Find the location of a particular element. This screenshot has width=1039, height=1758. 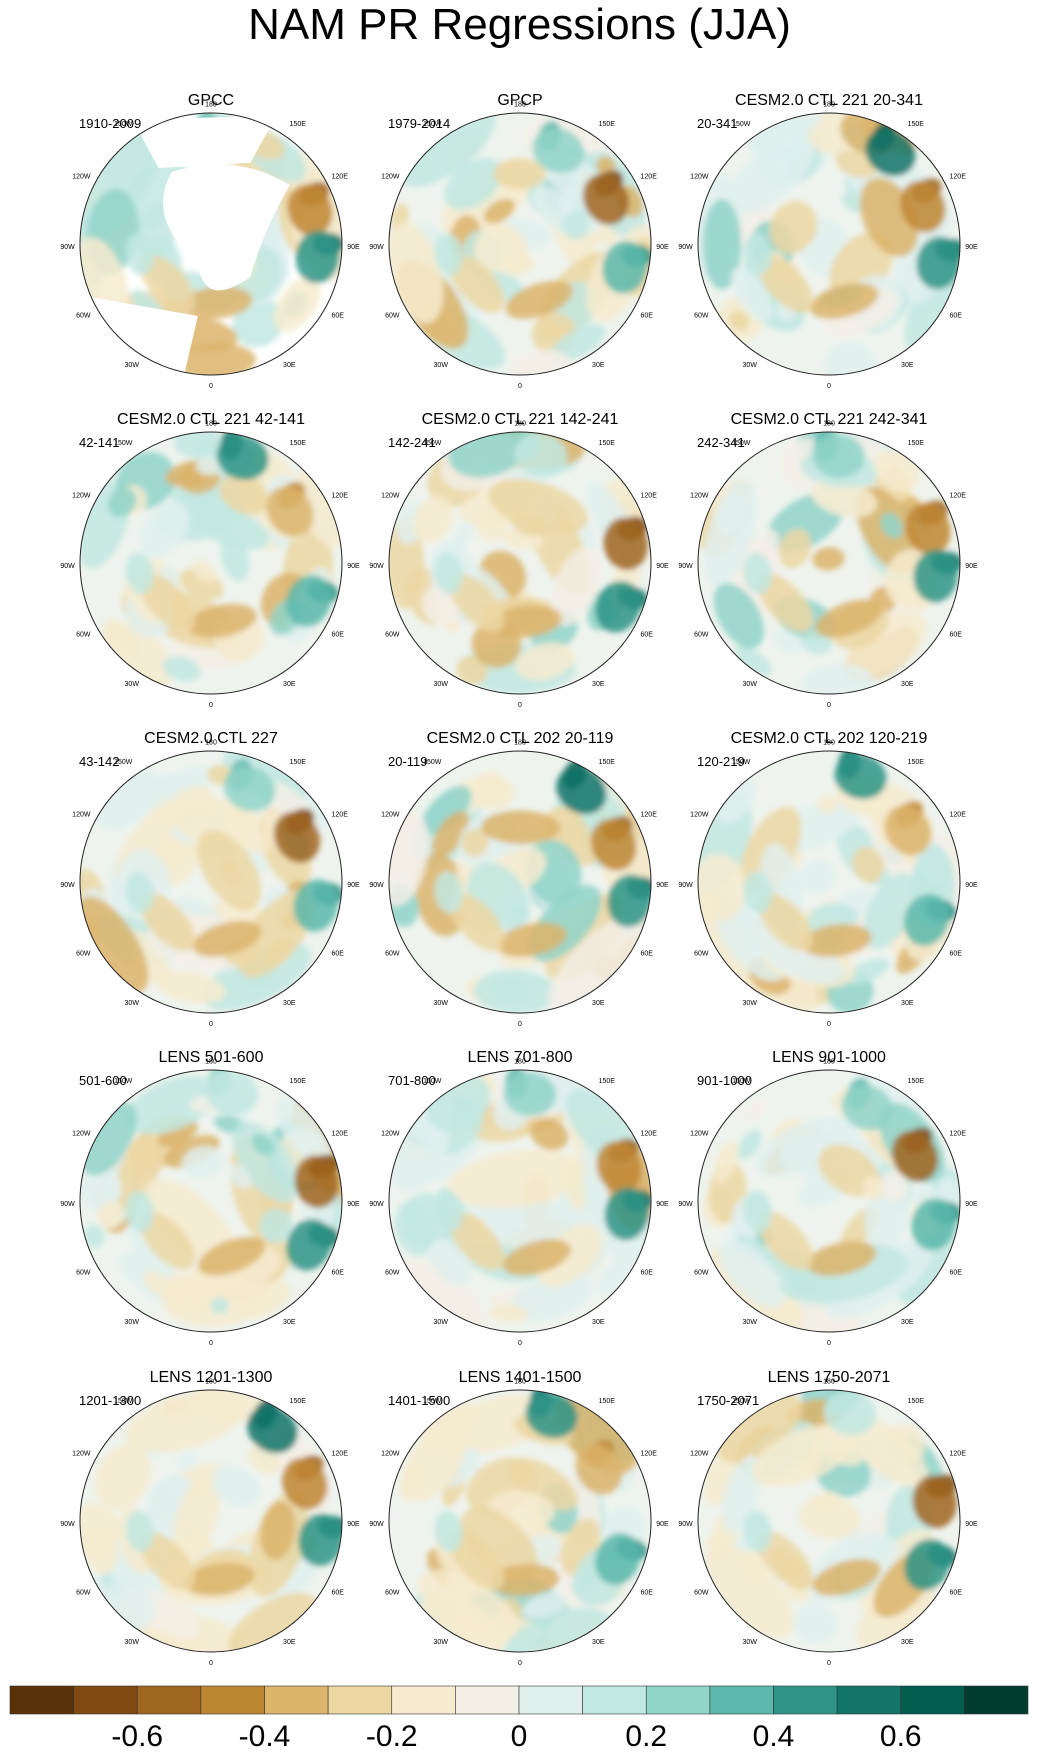

panel-period: 1401-1500 is located at coordinates (419, 1400).